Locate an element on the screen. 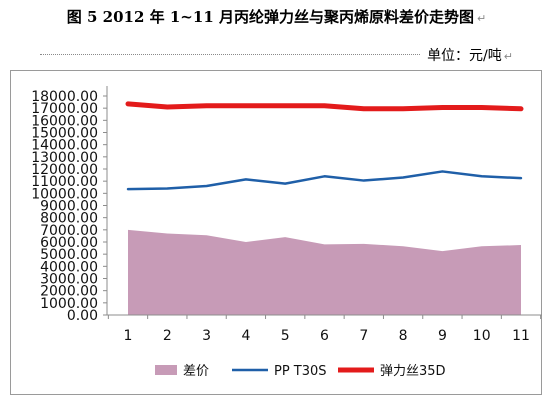 This screenshot has height=400, width=553. y-tick-label: 2000.00 is located at coordinates (69, 292).